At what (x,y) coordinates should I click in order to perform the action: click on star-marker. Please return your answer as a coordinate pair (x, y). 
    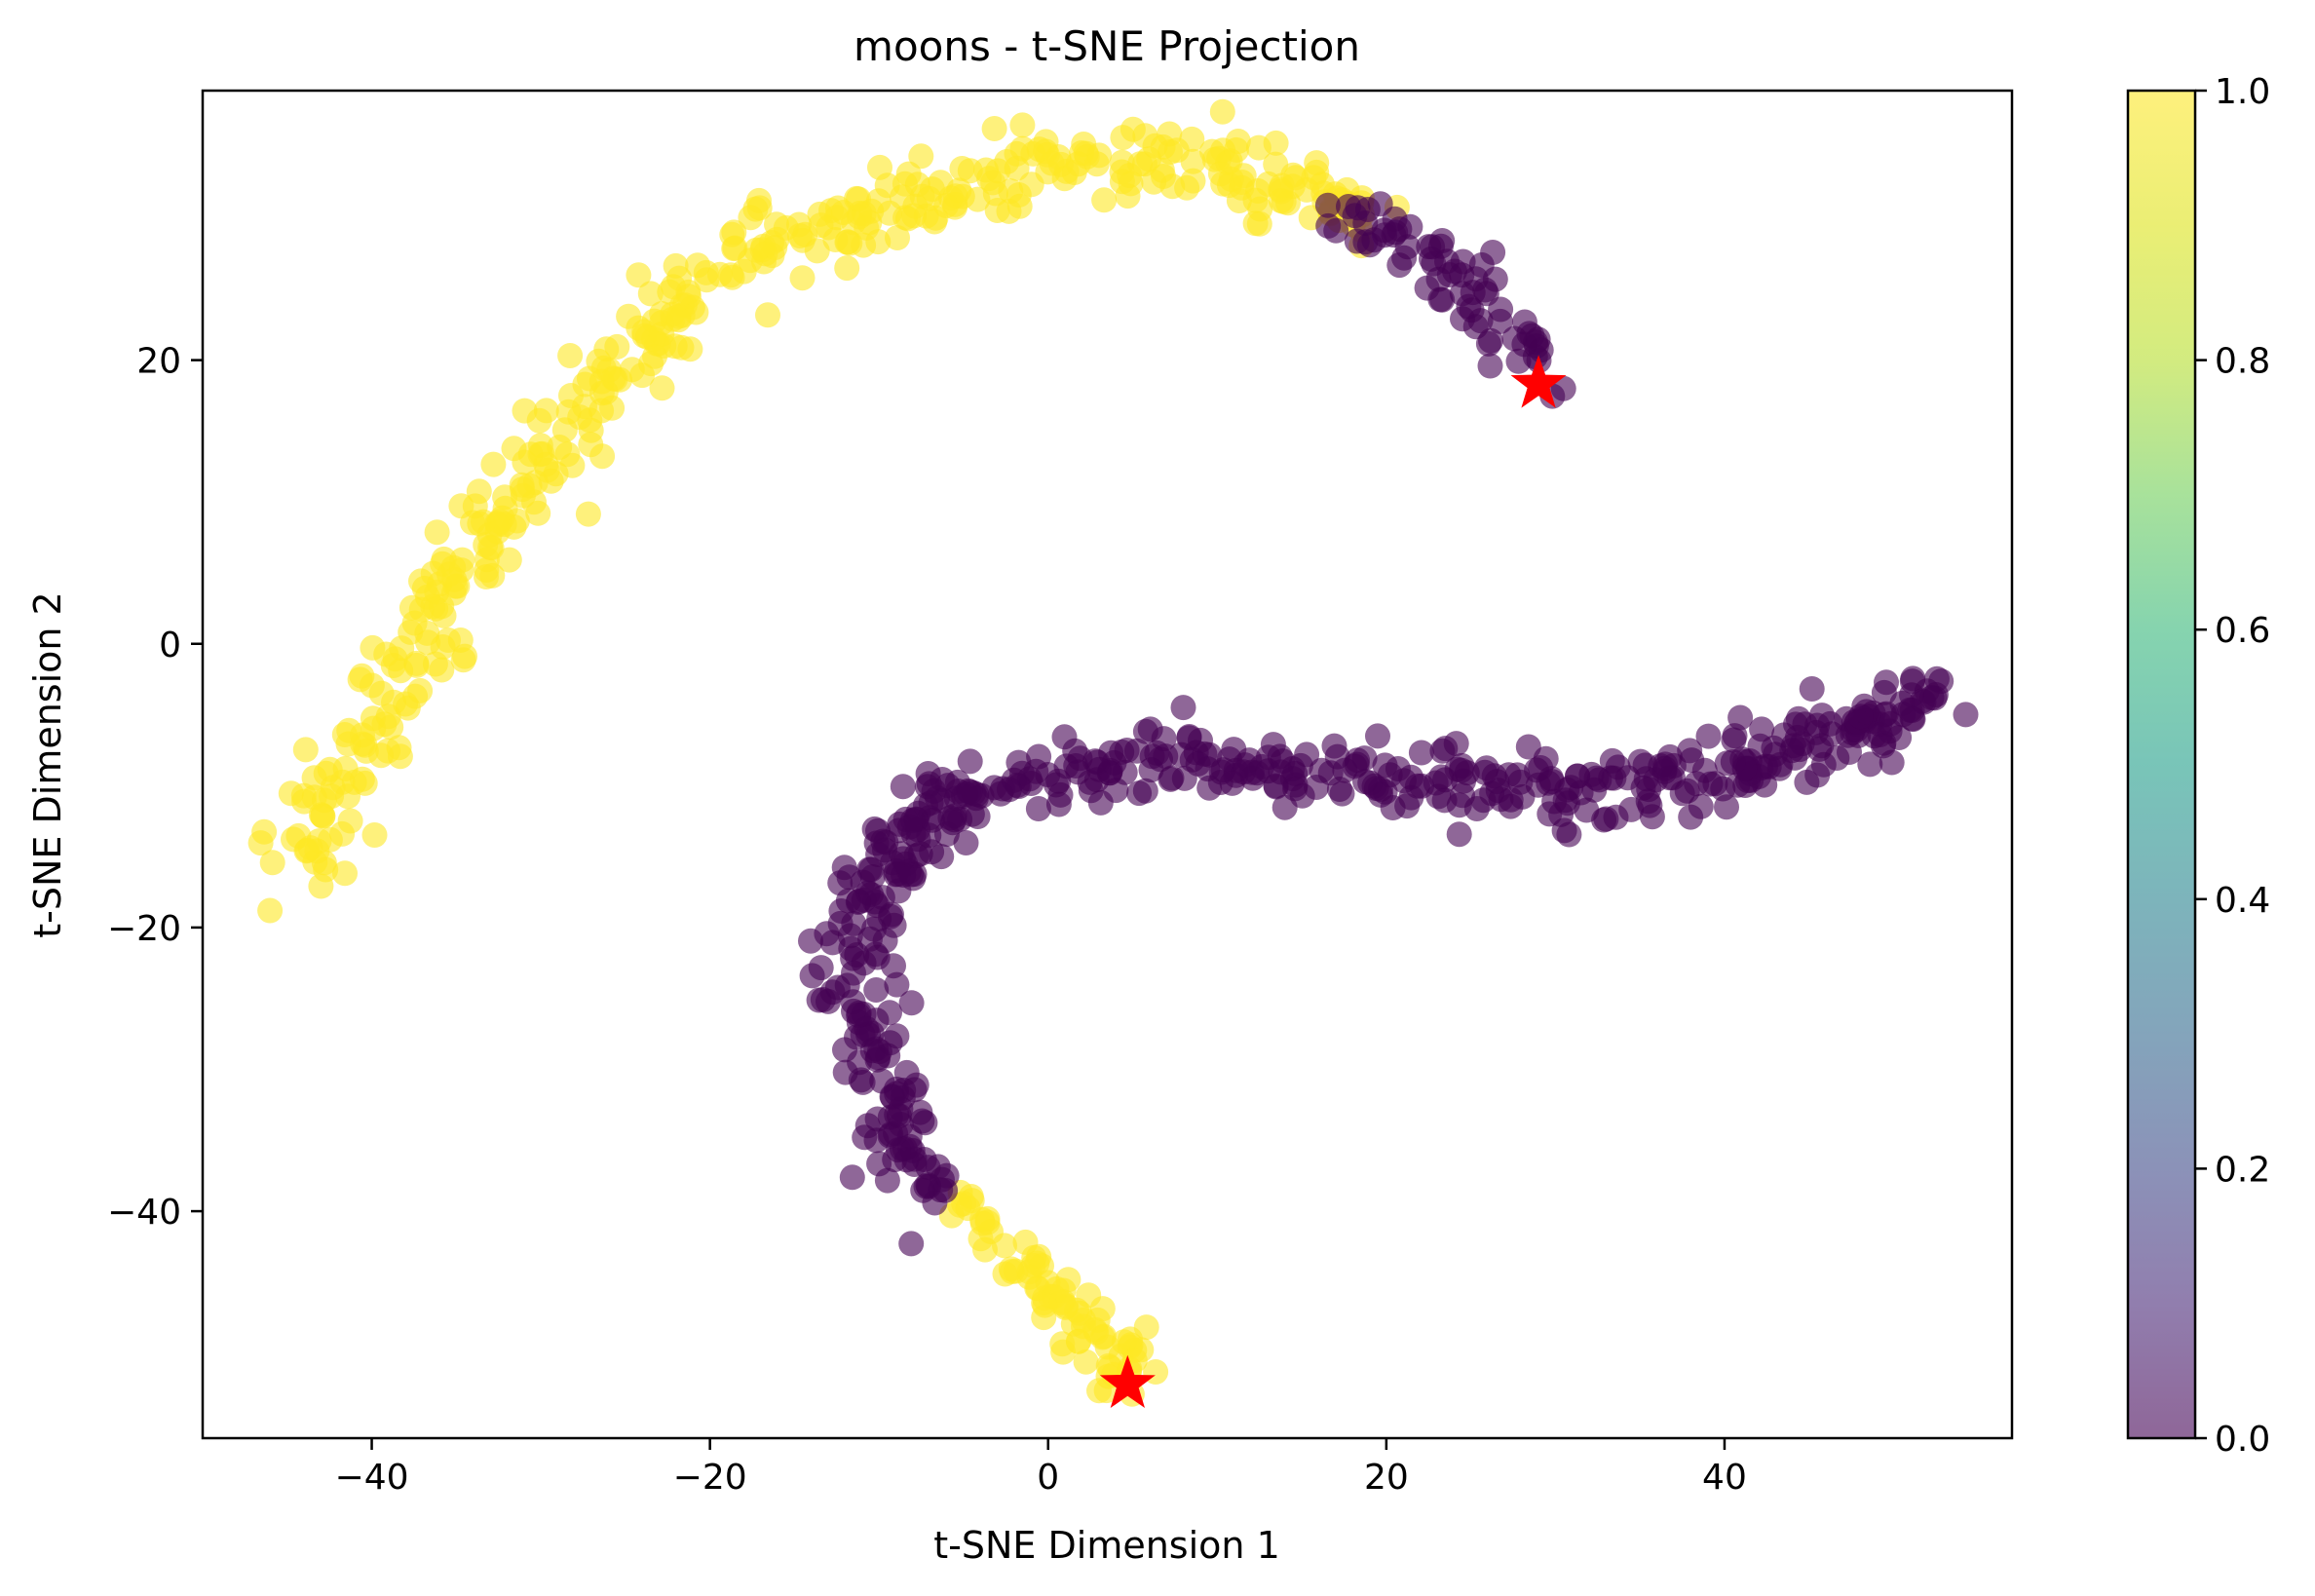
    Looking at the image, I should click on (1127, 1381).